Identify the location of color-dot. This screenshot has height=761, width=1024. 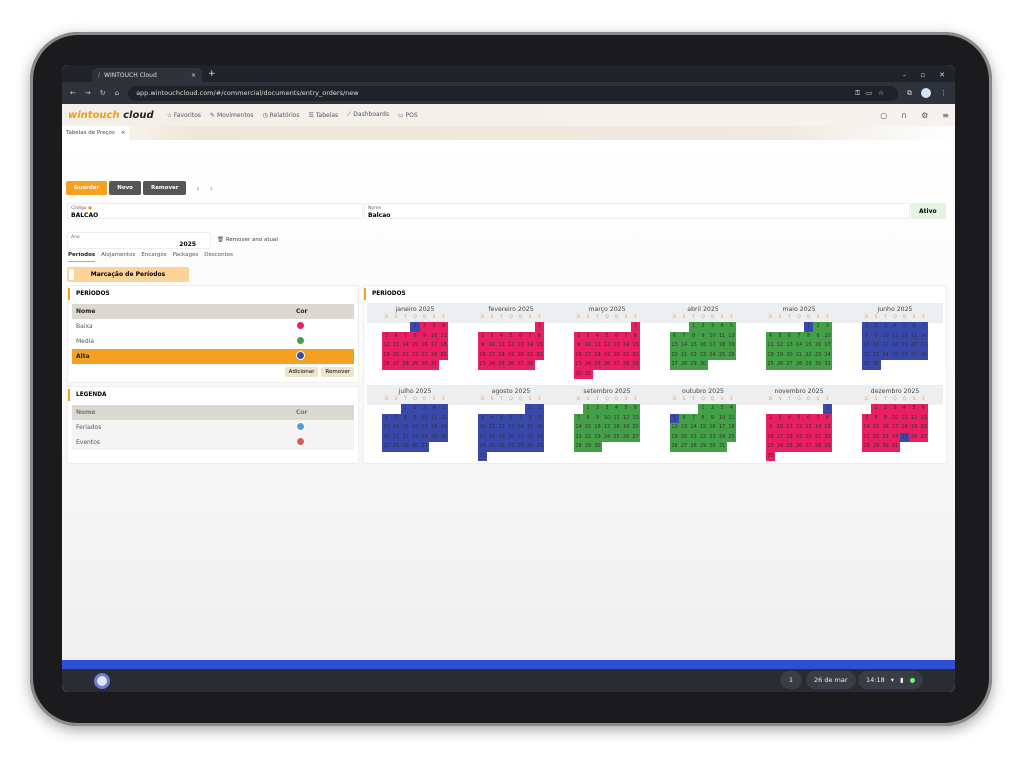
(300, 426).